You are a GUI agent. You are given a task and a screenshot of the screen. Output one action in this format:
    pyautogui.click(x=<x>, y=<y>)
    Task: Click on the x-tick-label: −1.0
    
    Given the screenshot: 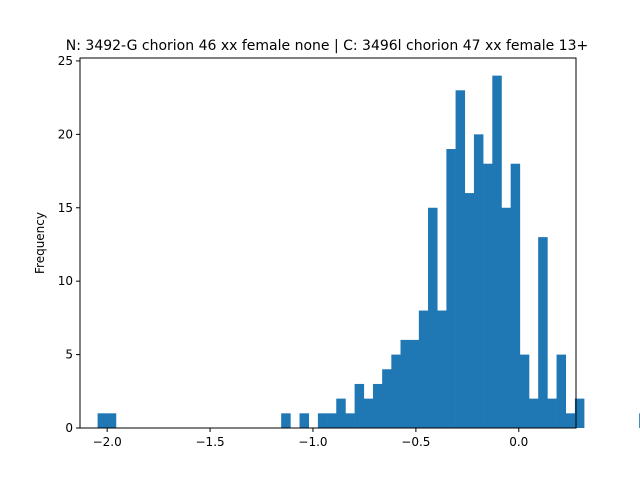 What is the action you would take?
    pyautogui.click(x=312, y=442)
    